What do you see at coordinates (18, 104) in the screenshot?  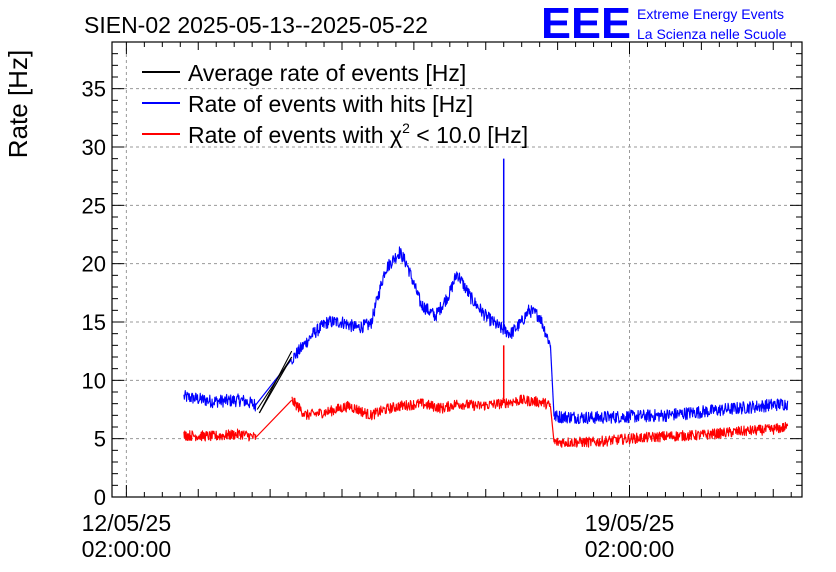 I see `y-axis-label: Rate [Hz]` at bounding box center [18, 104].